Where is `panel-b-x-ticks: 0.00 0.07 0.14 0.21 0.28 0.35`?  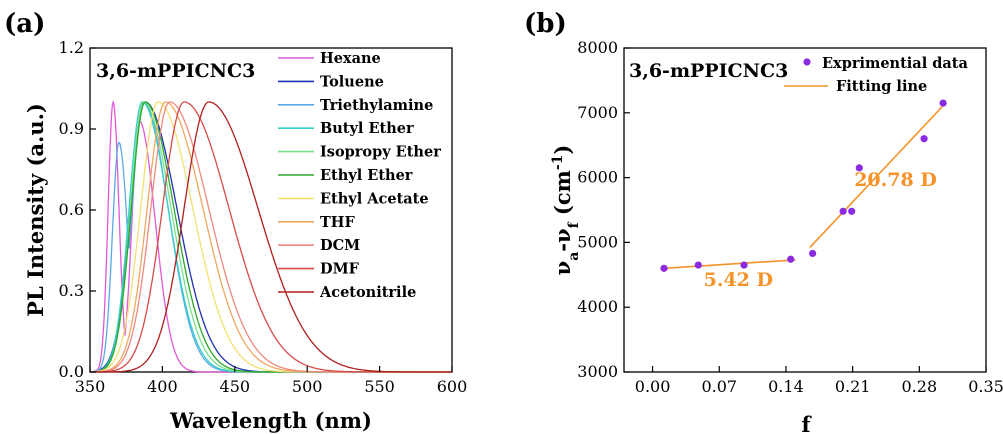 panel-b-x-ticks: 0.00 0.07 0.14 0.21 0.28 0.35 is located at coordinates (819, 381).